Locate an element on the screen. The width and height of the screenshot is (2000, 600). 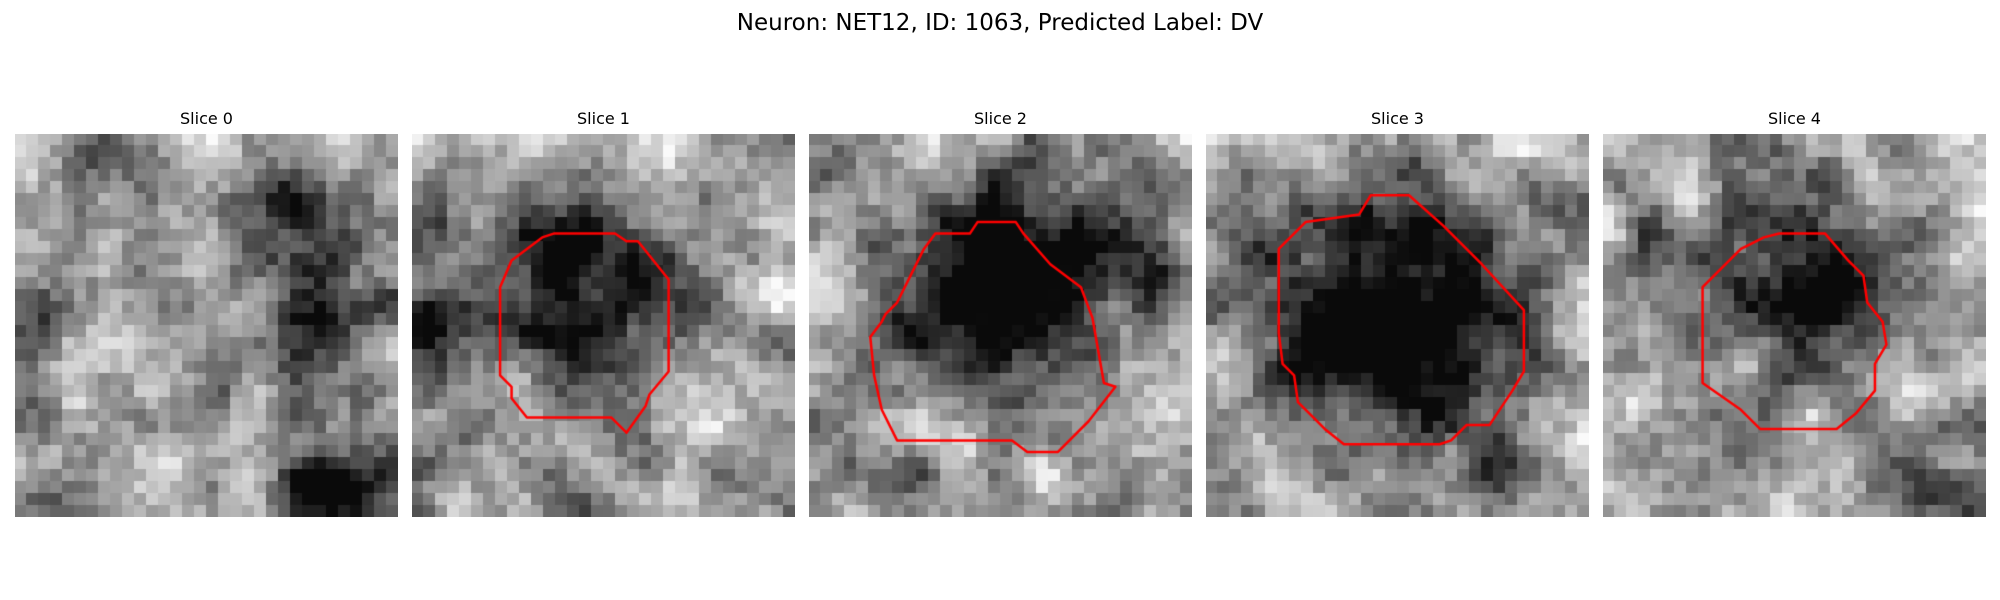
slice-4-image is located at coordinates (1794, 325).